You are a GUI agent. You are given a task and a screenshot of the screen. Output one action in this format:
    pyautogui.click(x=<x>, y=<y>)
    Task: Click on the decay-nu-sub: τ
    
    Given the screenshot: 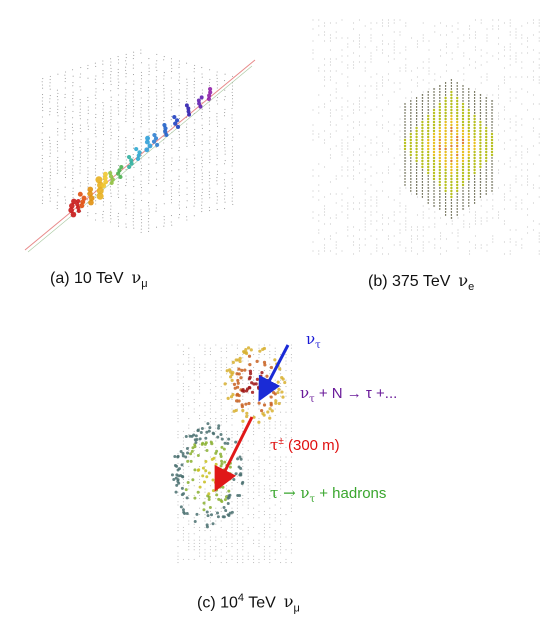 What is the action you would take?
    pyautogui.click(x=312, y=499)
    